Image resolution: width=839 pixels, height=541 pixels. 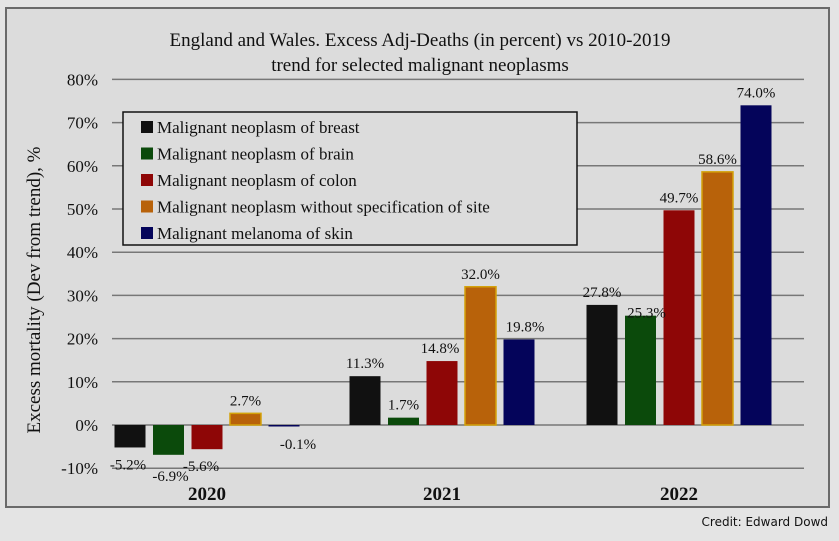 What do you see at coordinates (525, 327) in the screenshot?
I see `data-label: 19.8%` at bounding box center [525, 327].